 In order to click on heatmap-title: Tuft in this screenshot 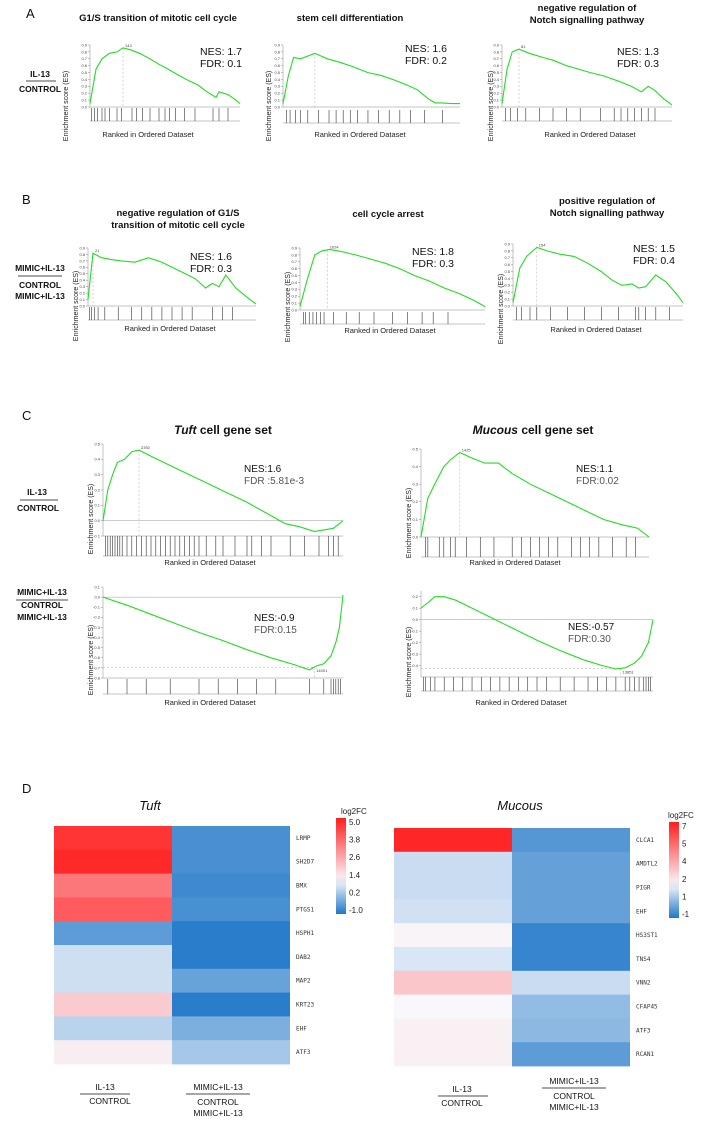, I will do `click(150, 805)`.